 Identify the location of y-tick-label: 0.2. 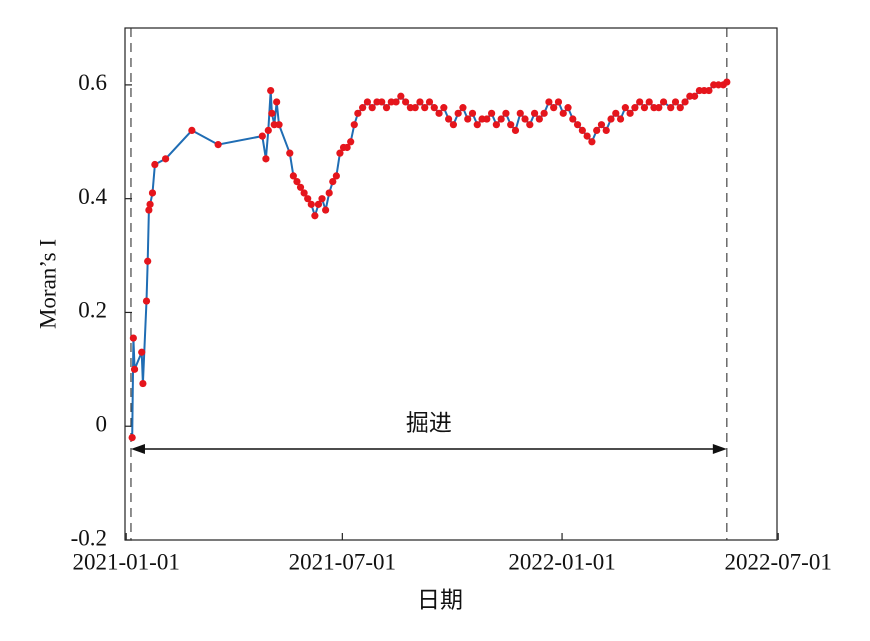
(92, 310).